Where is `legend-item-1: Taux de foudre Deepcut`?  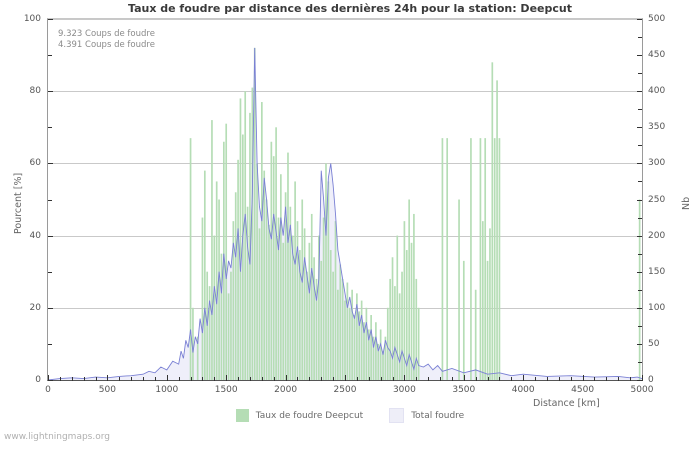 legend-item-1: Taux de foudre Deepcut is located at coordinates (299, 415).